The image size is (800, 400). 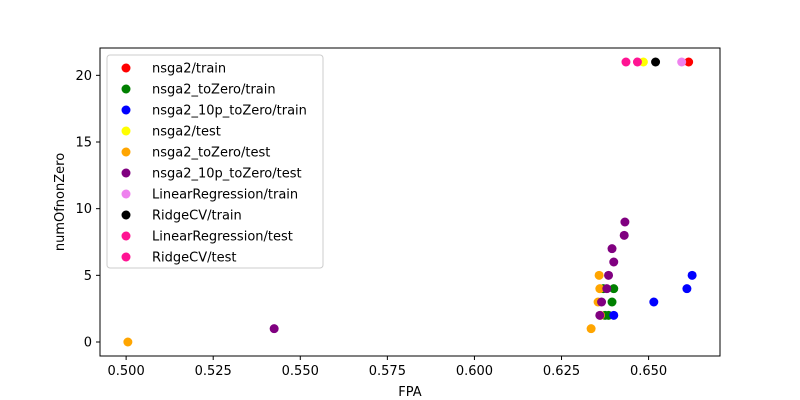 I want to click on x-tick-label: 0.525, so click(x=213, y=371).